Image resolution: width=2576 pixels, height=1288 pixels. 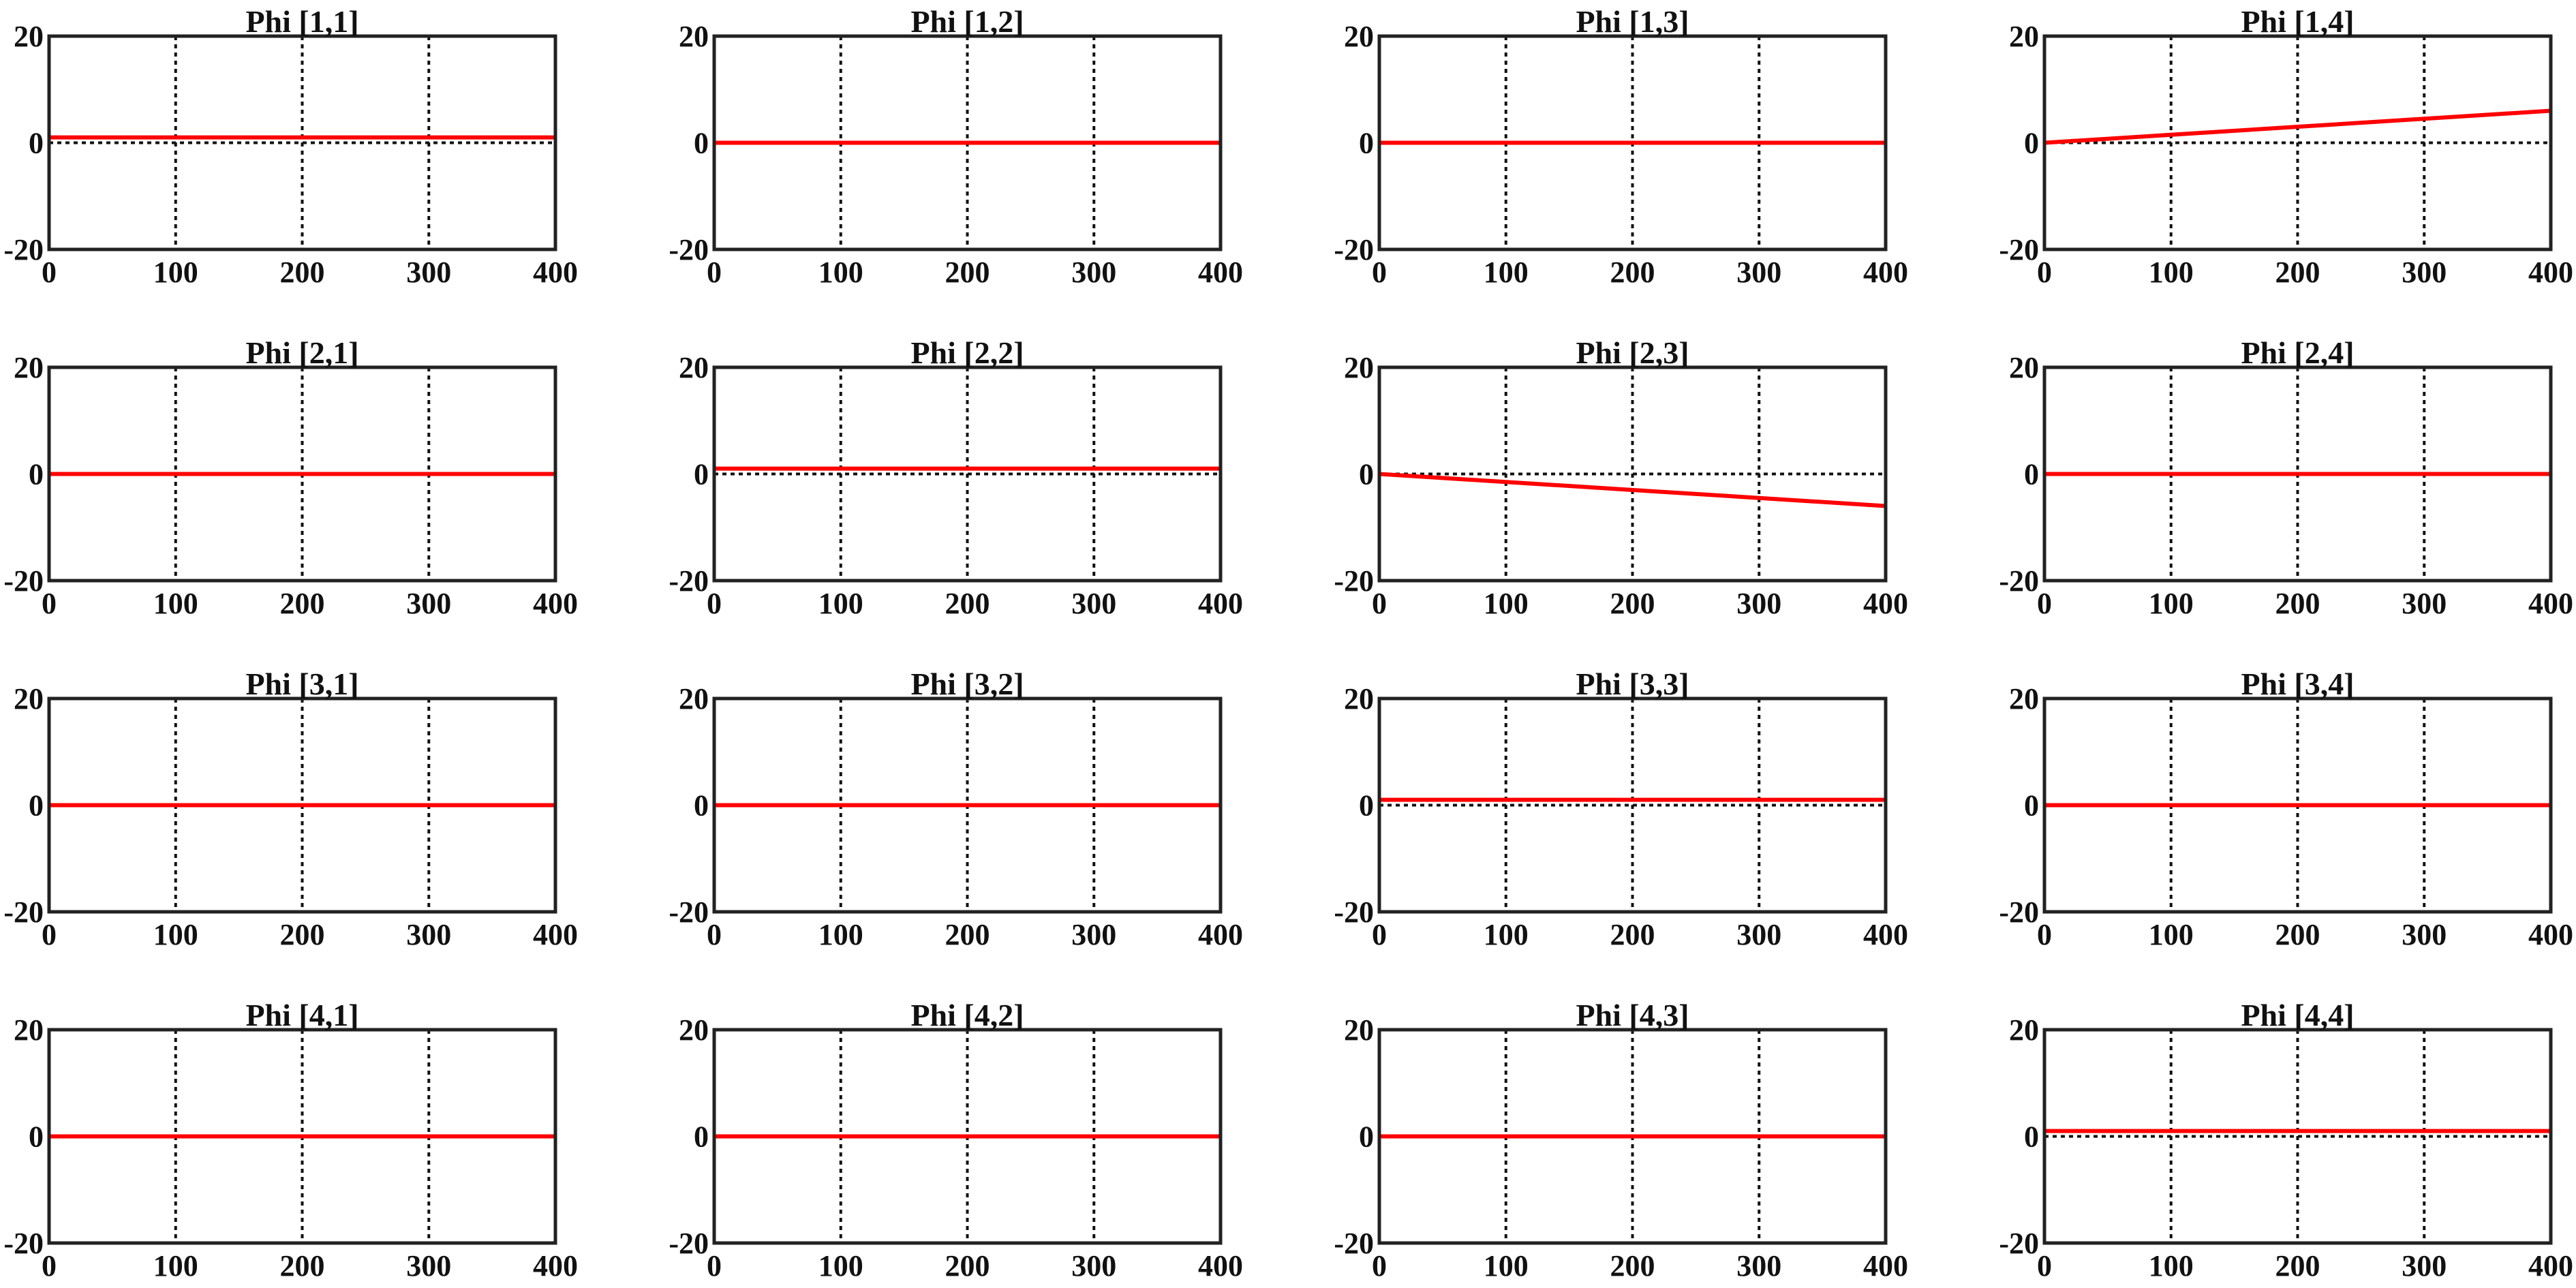 I want to click on chart-title: Phi [1,4], so click(x=2297, y=21).